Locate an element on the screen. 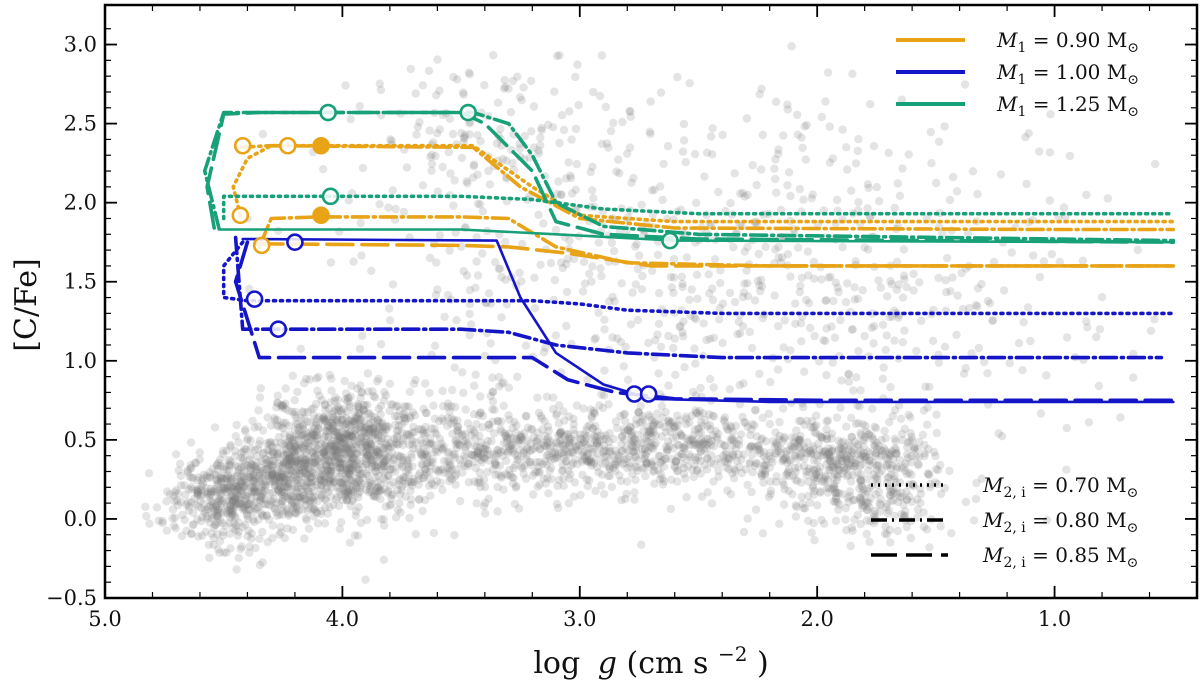  legend-sun-symbol: ⊙ is located at coordinates (1133, 48).